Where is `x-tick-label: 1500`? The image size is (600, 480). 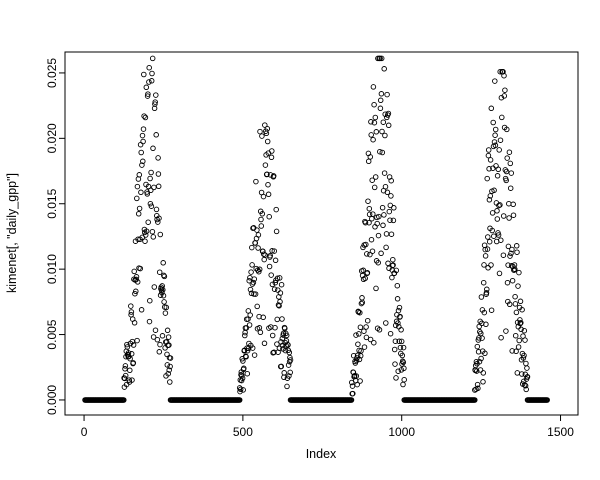
x-tick-label: 1500 is located at coordinates (560, 432).